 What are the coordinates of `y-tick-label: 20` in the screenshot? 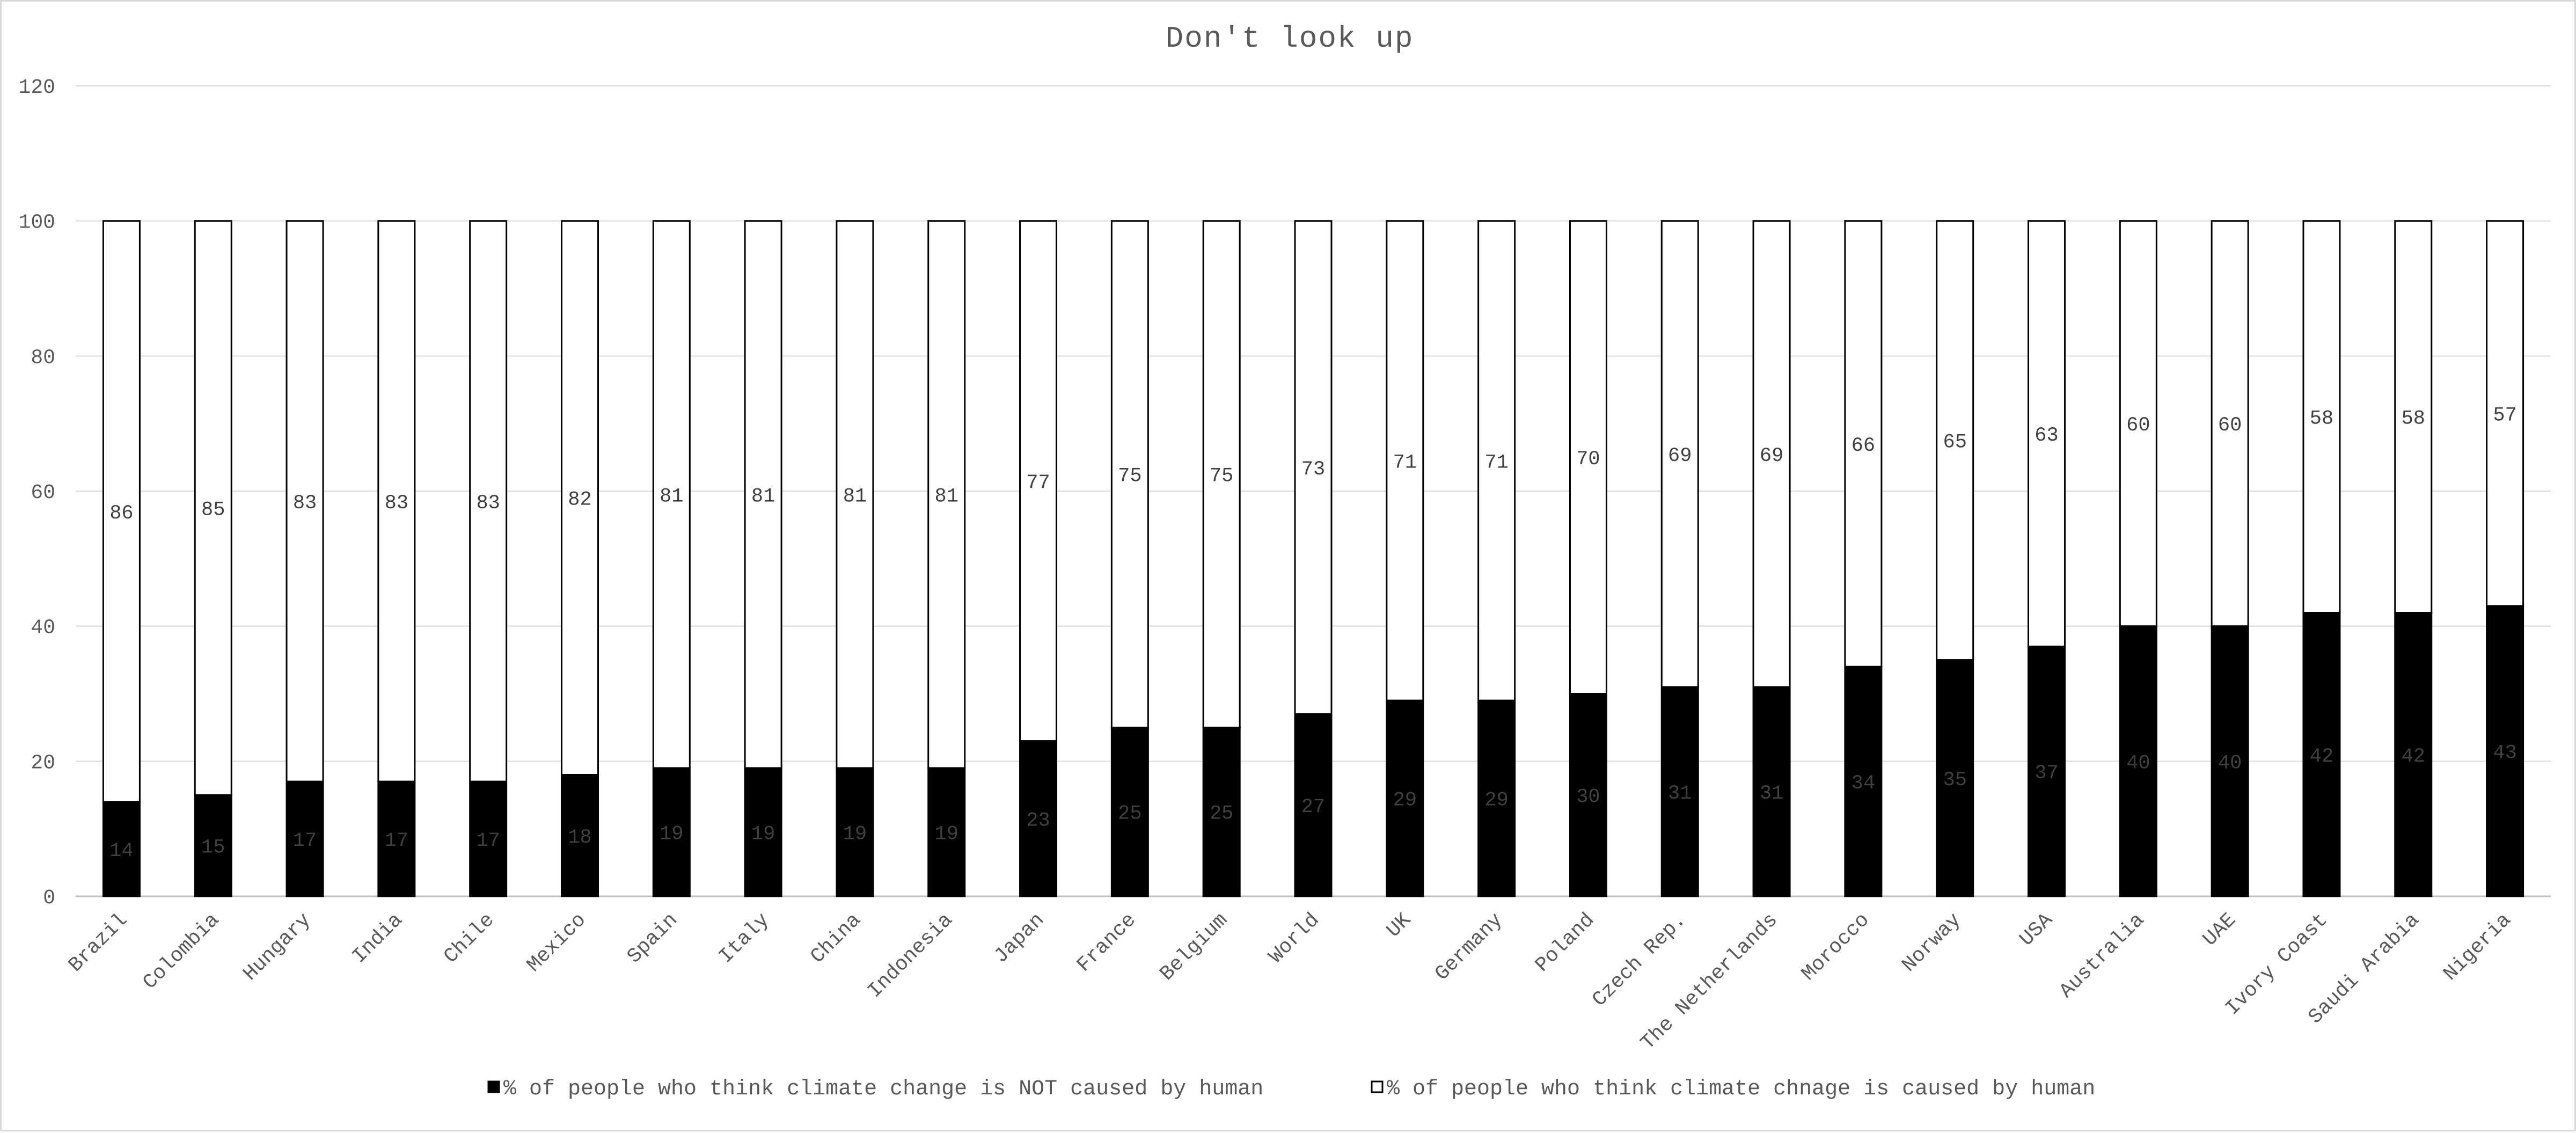 It's located at (43, 762).